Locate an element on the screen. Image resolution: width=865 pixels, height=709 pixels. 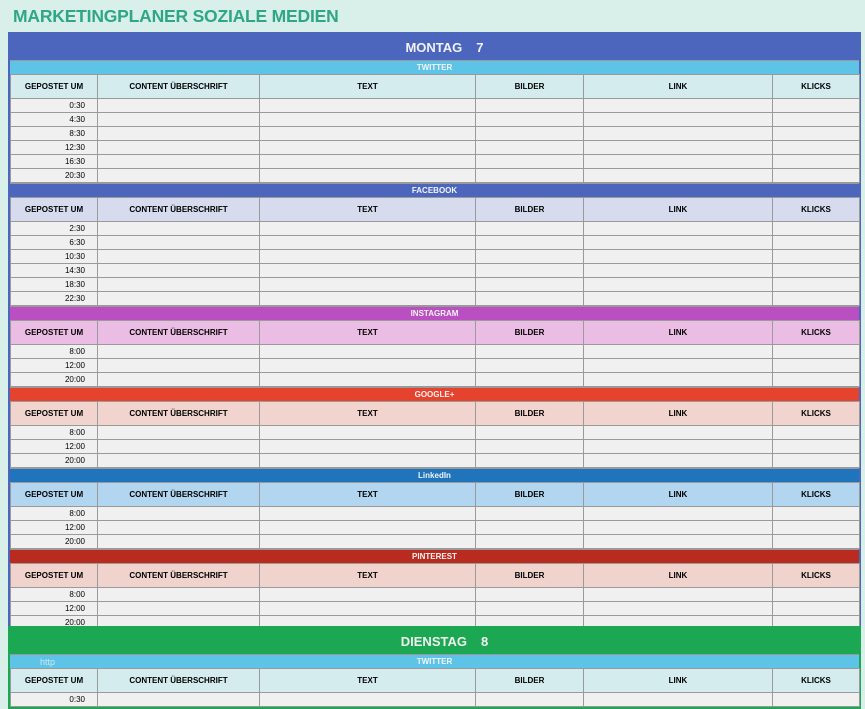
time-cell: 4:30 is located at coordinates (54, 119).